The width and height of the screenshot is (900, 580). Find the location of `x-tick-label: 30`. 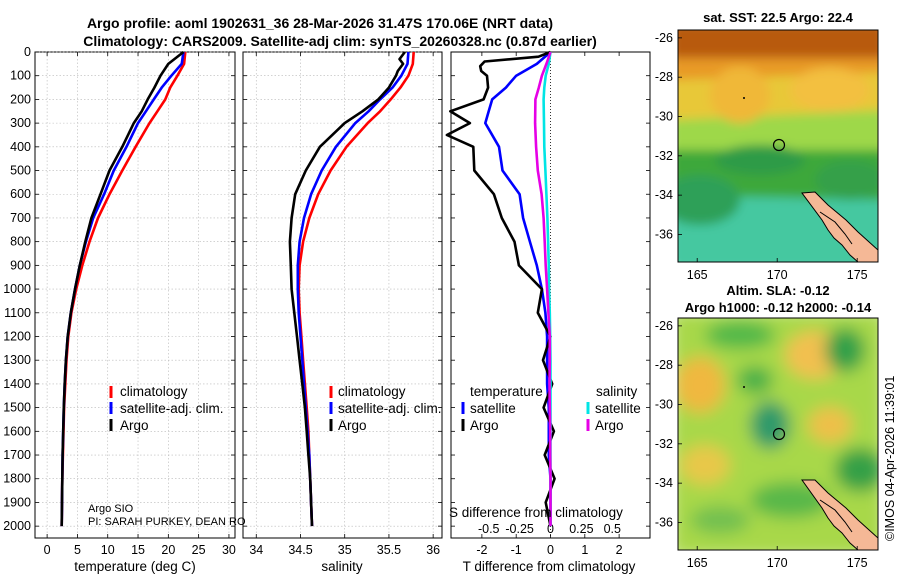

x-tick-label: 30 is located at coordinates (229, 550).